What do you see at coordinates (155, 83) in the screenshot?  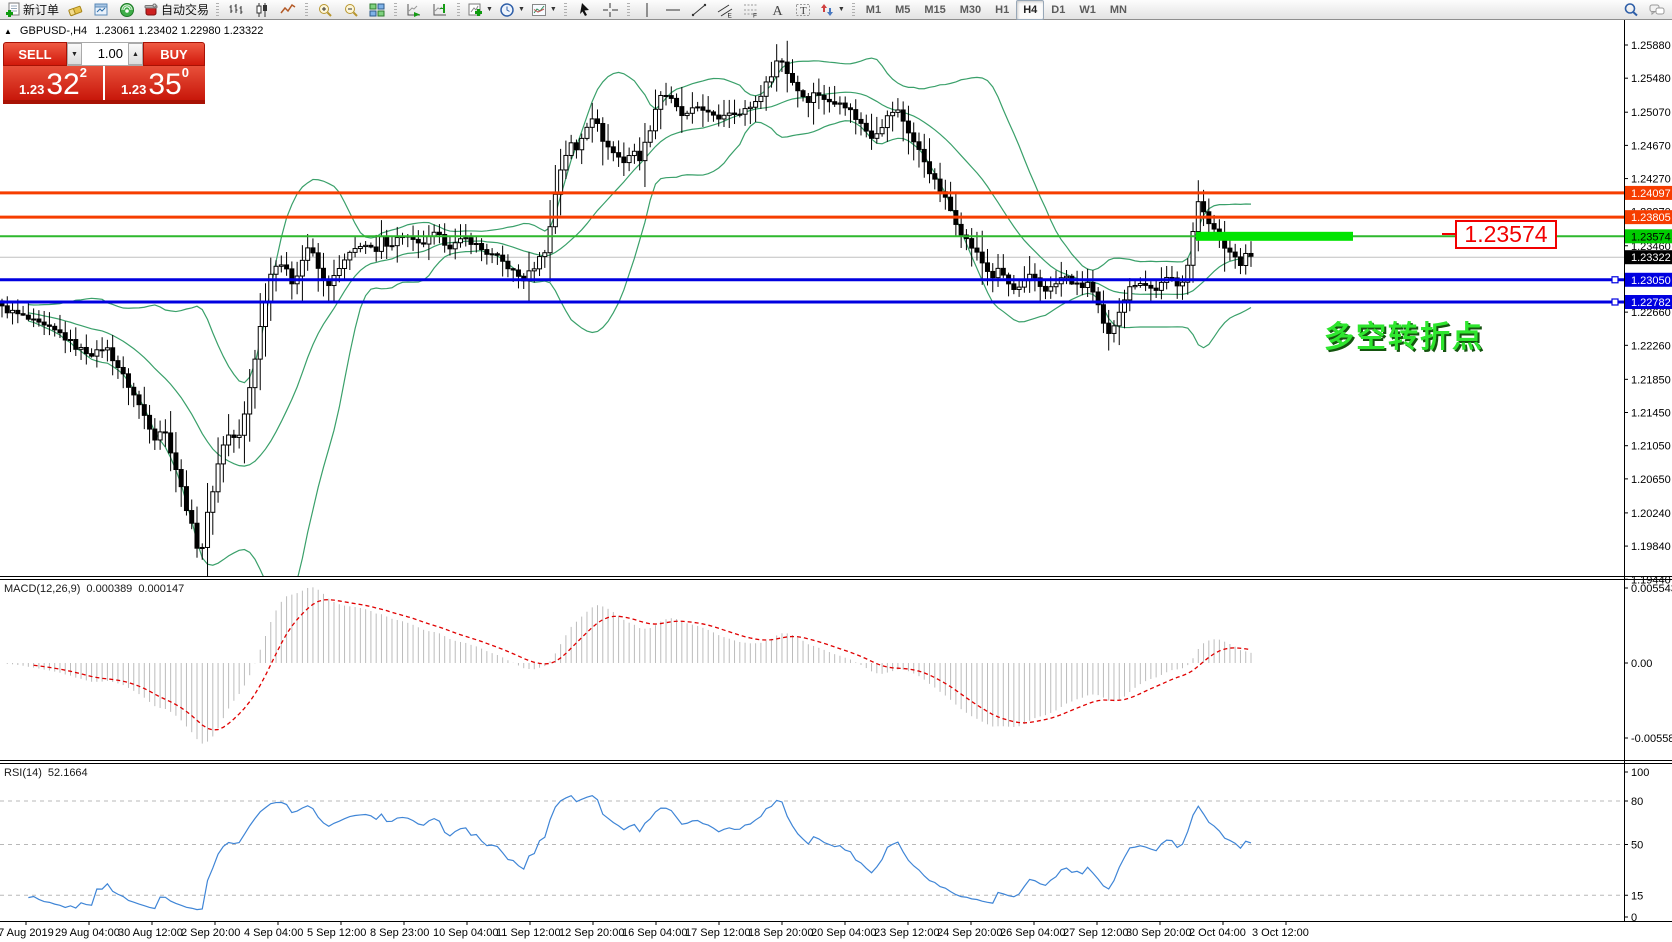 I see `buy-price-tile: 1.23 35 0` at bounding box center [155, 83].